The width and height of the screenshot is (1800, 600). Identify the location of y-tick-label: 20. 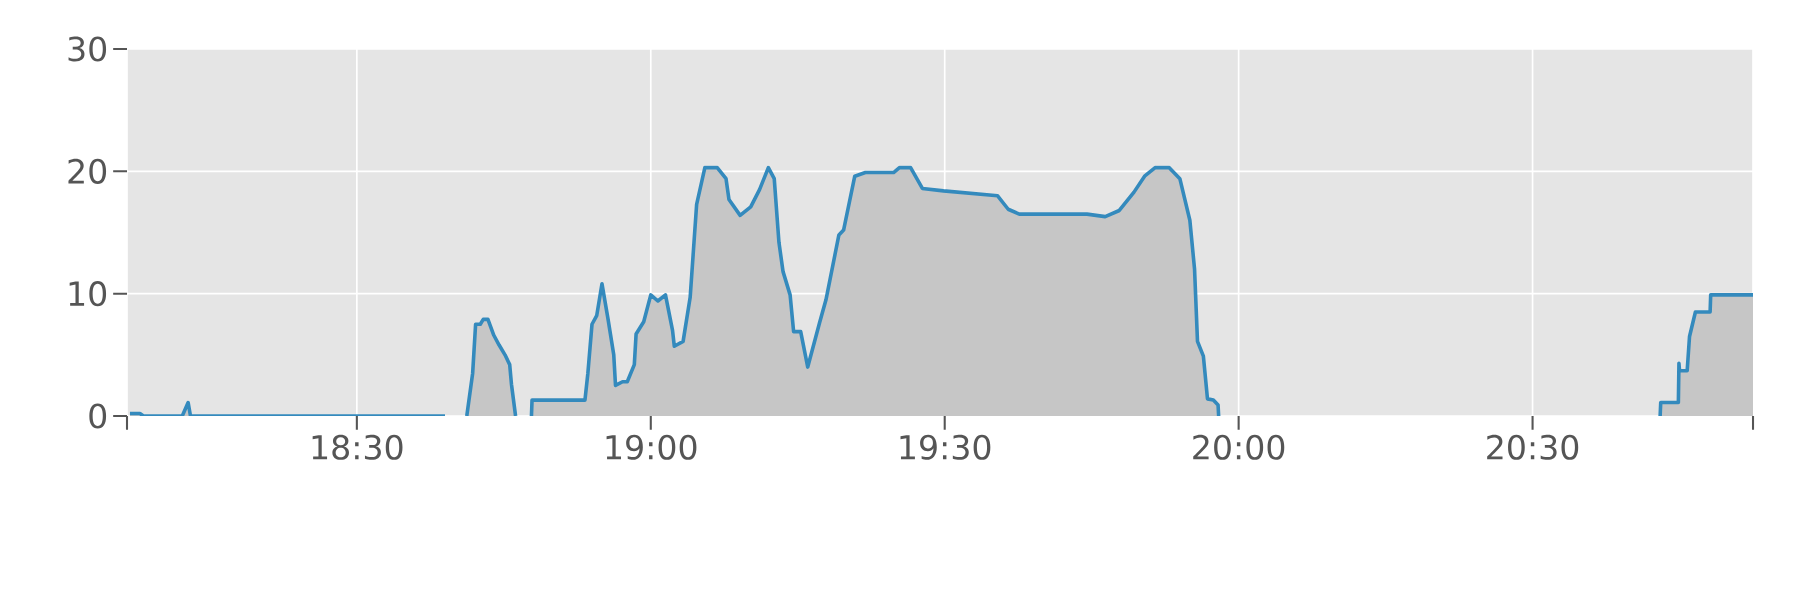
(87, 171).